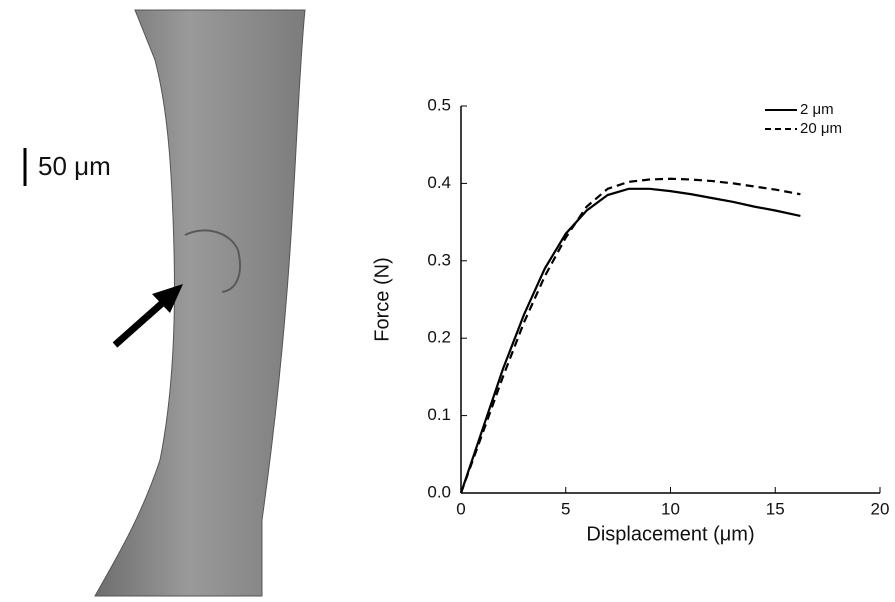  What do you see at coordinates (565, 508) in the screenshot?
I see `x-tick-label: 5` at bounding box center [565, 508].